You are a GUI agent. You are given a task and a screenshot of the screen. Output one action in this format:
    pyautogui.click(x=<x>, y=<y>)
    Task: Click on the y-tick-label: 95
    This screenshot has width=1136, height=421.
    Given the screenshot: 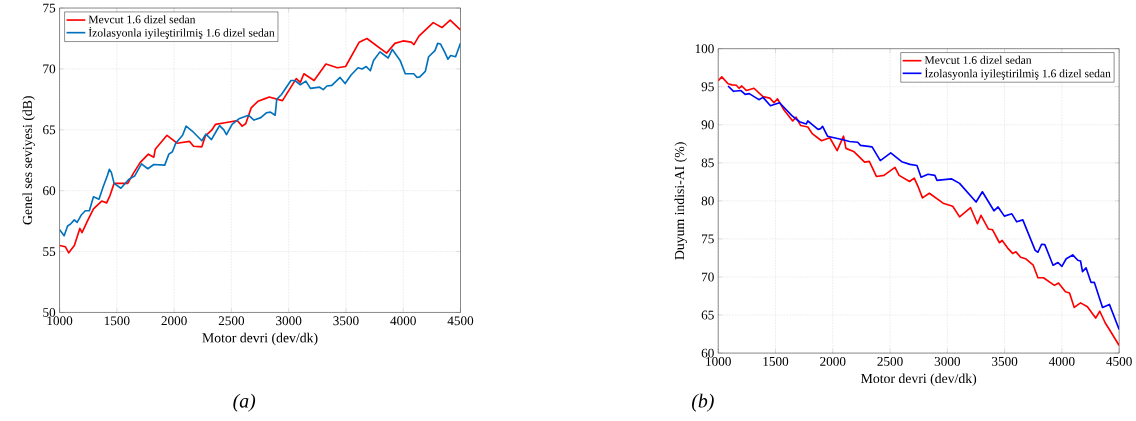 What is the action you would take?
    pyautogui.click(x=707, y=87)
    